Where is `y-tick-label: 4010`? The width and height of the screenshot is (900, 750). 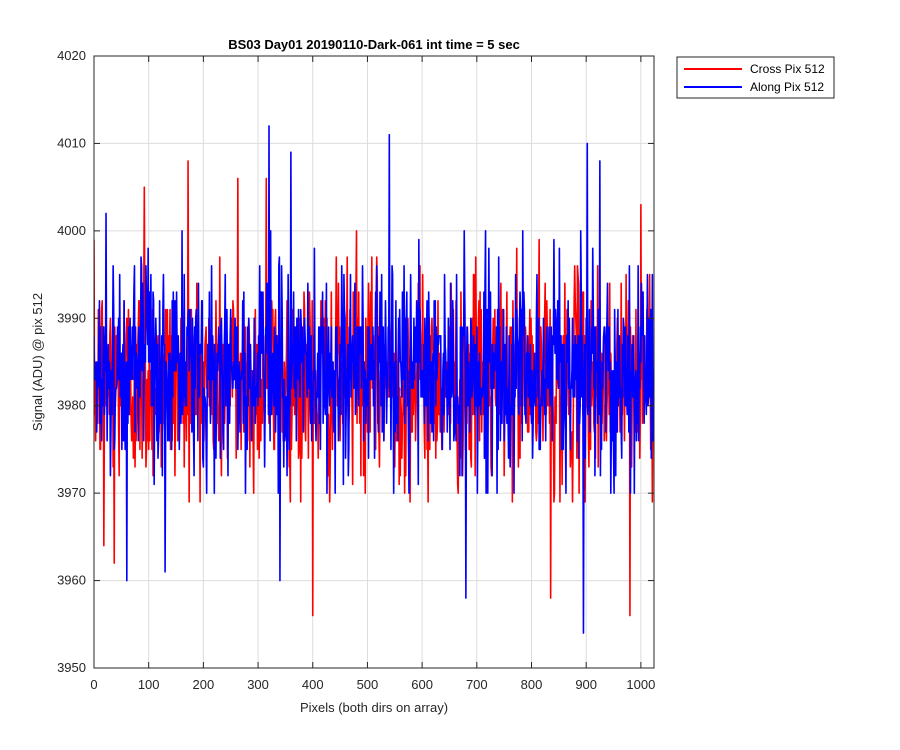 y-tick-label: 4010 is located at coordinates (71, 142).